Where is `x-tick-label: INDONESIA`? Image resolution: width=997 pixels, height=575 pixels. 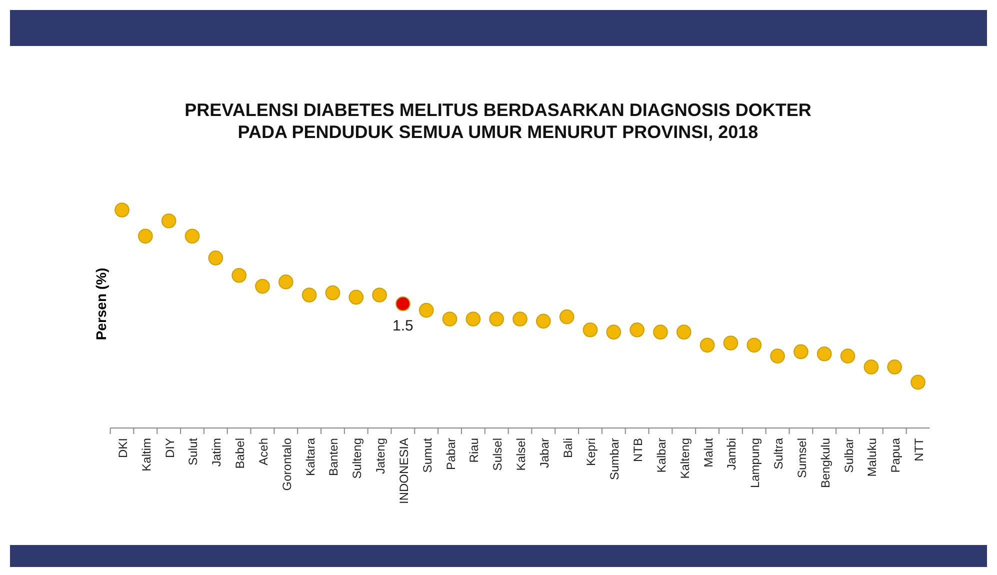 x-tick-label: INDONESIA is located at coordinates (403, 471).